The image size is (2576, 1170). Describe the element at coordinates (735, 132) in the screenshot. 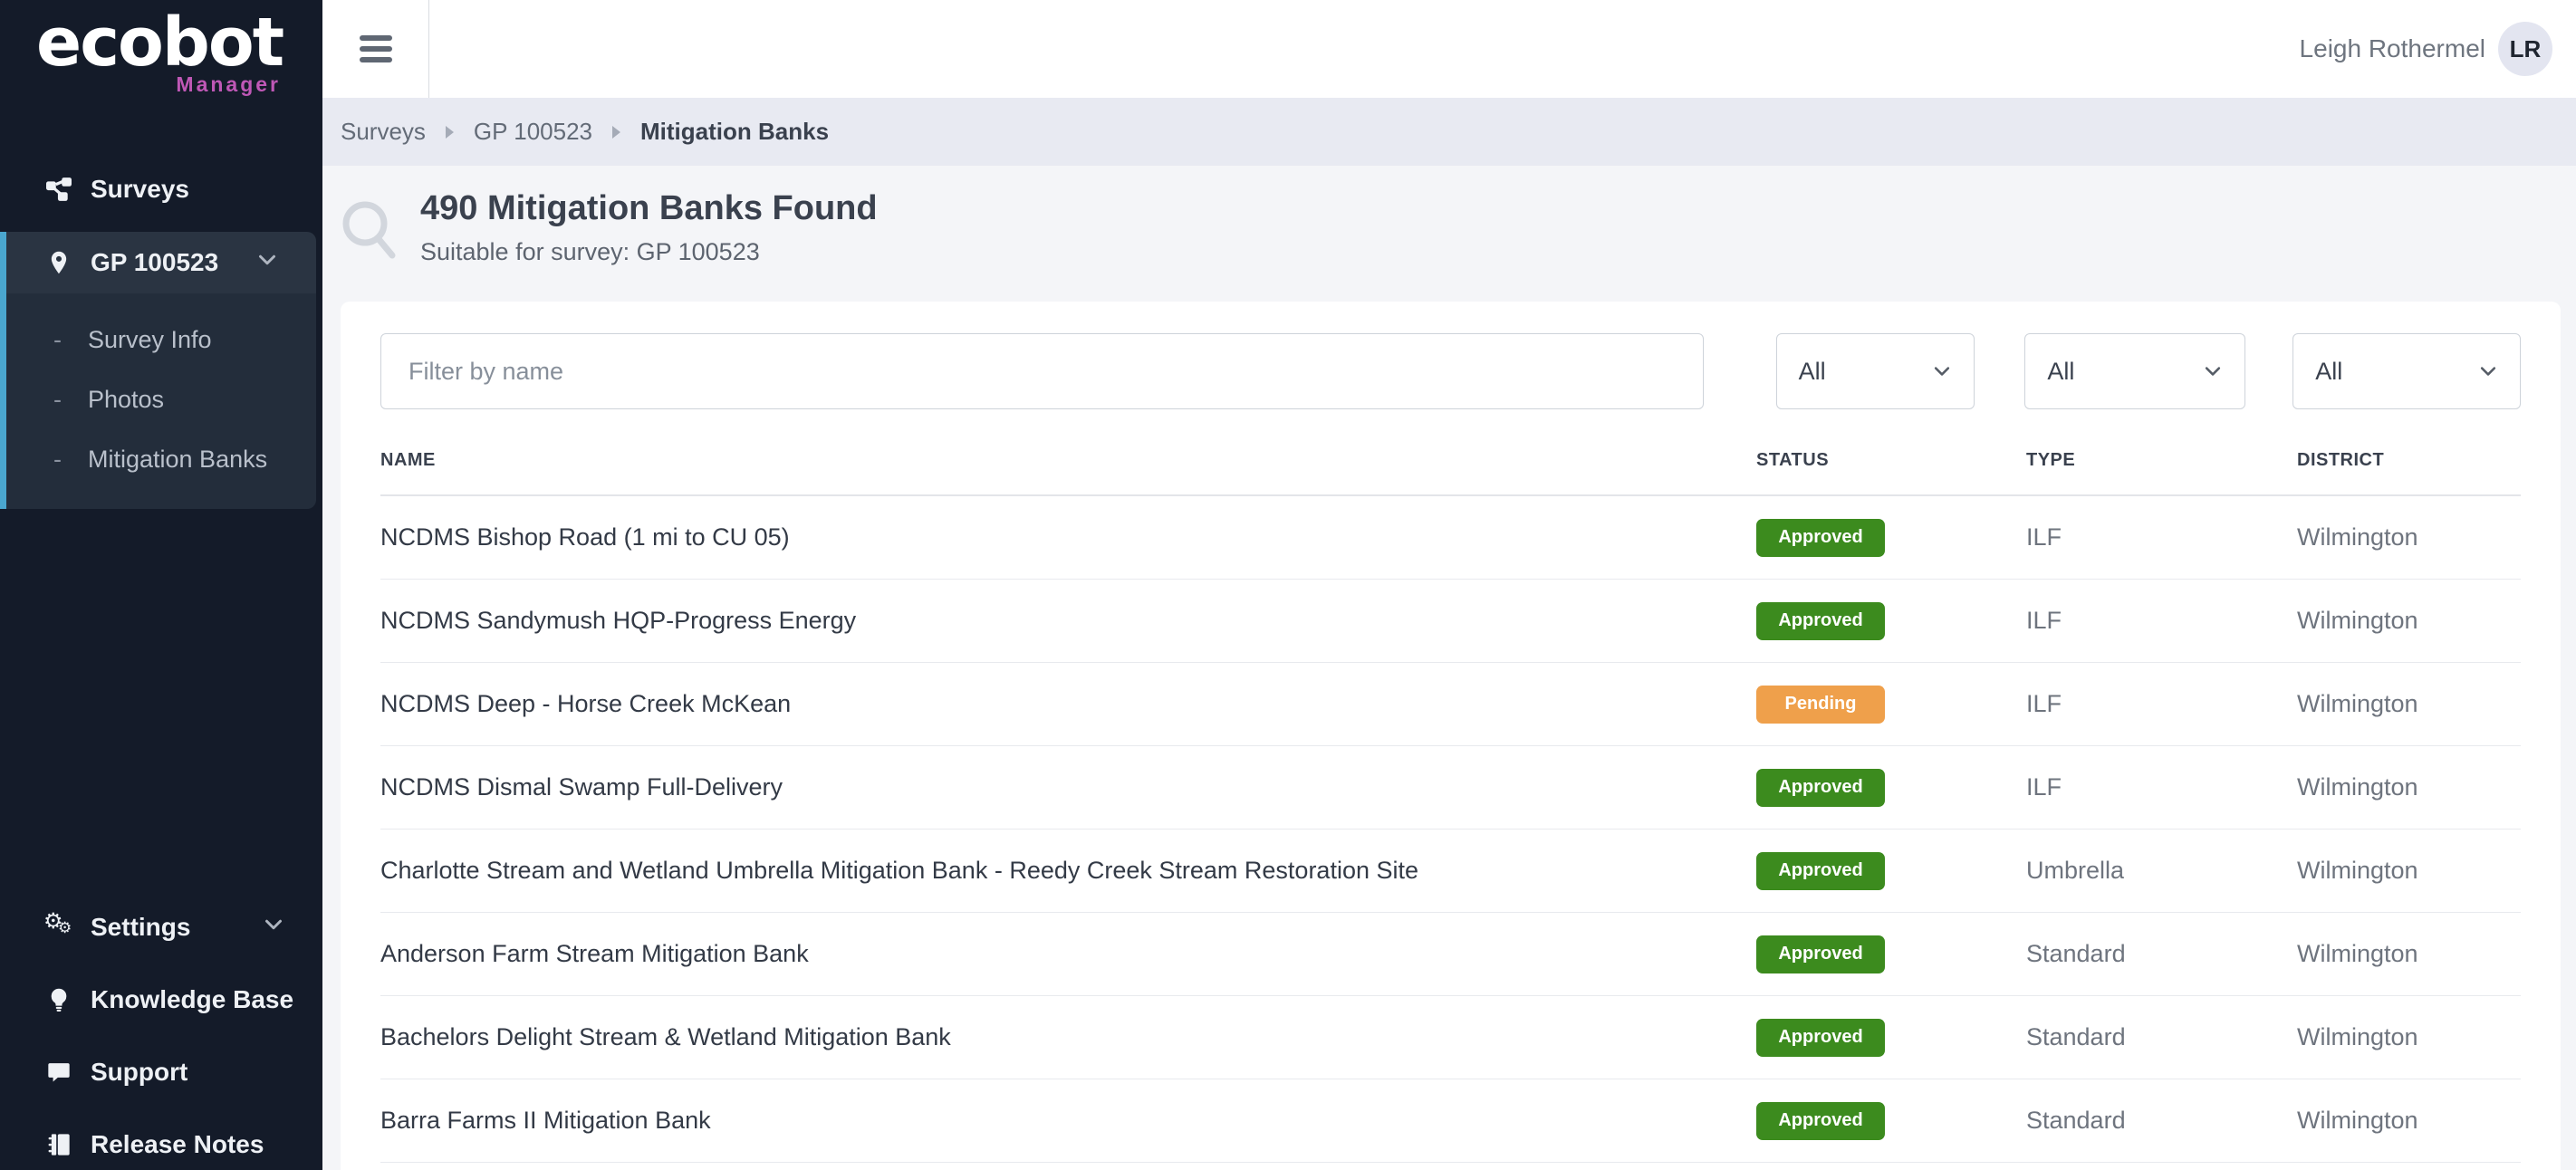

I see `breadcrumb-item-mitigation-banks: Mitigation Banks` at that location.